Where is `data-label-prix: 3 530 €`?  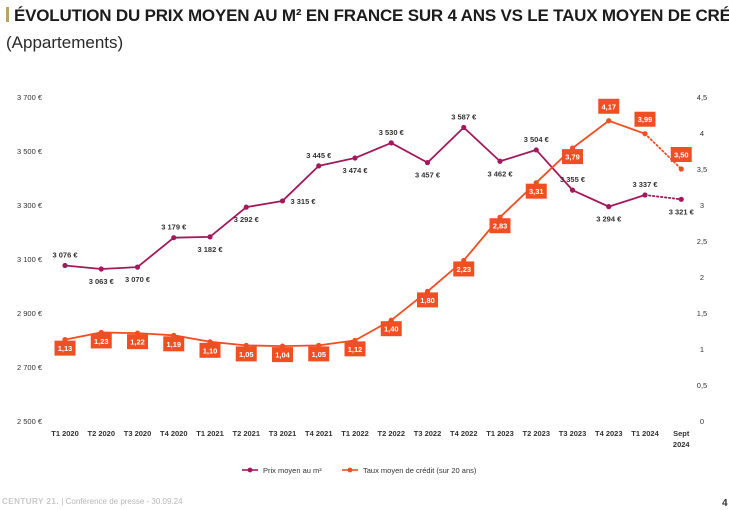 data-label-prix: 3 530 € is located at coordinates (392, 132).